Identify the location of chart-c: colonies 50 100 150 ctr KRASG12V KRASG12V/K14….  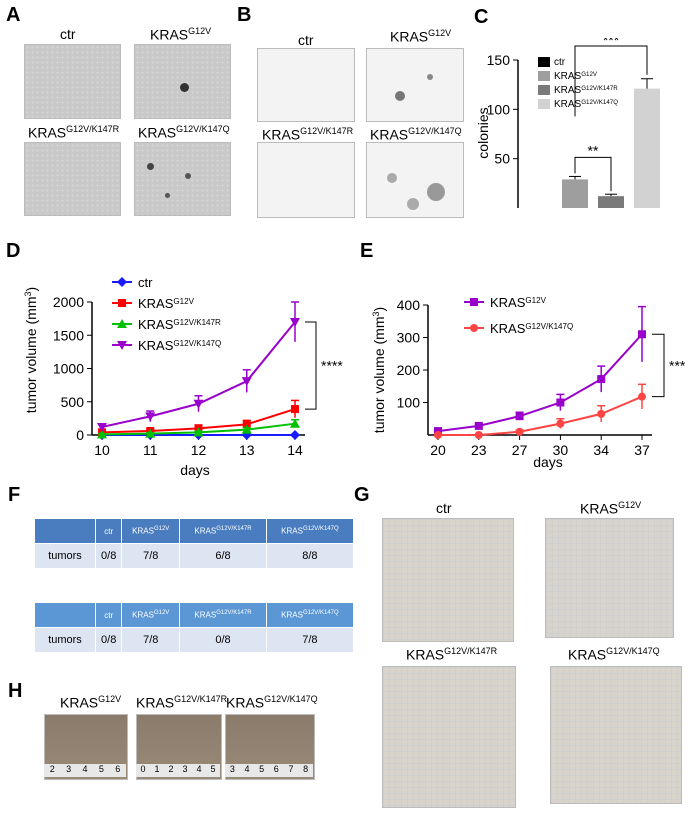
(569, 123).